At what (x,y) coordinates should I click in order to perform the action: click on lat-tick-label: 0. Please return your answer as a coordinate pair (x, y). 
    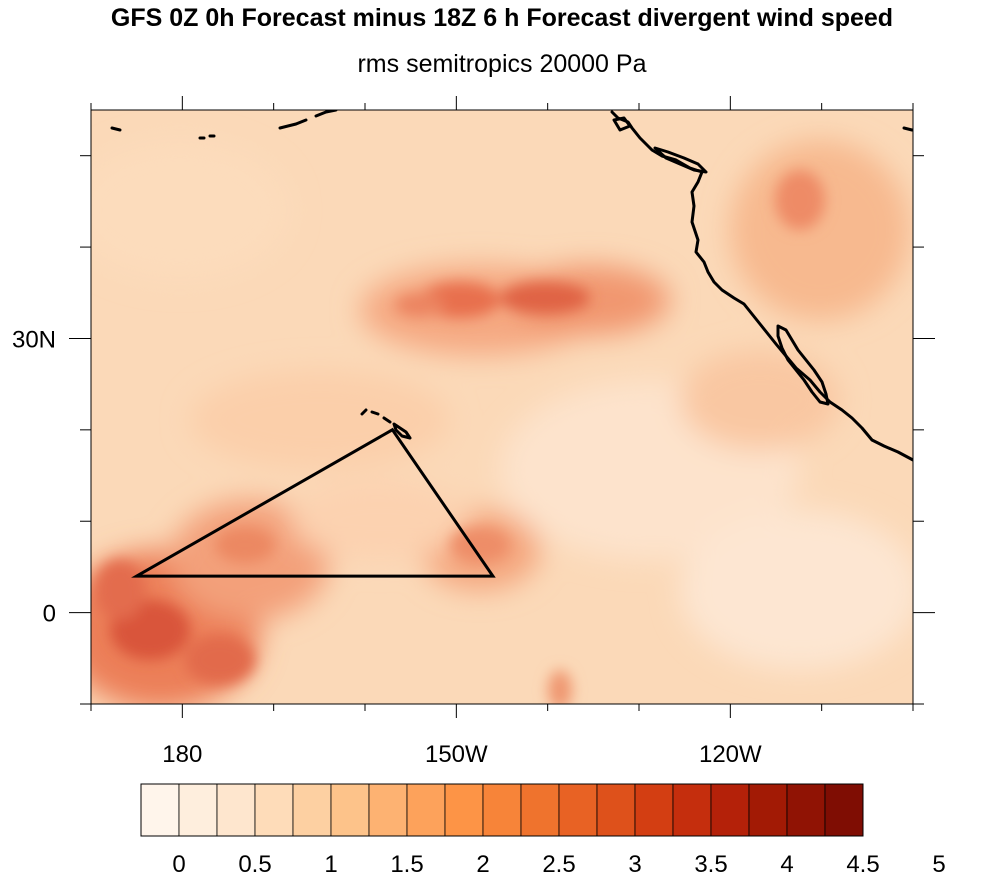
    Looking at the image, I should click on (49, 614).